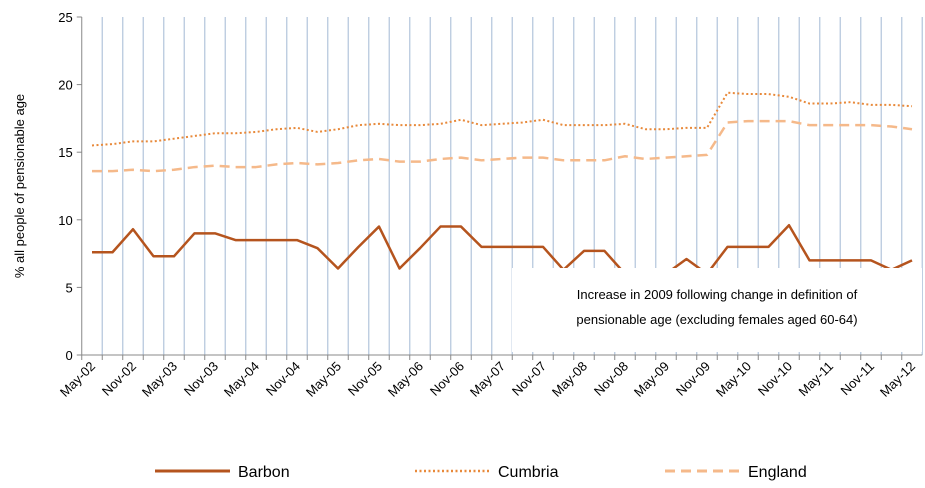 Image resolution: width=925 pixels, height=488 pixels. Describe the element at coordinates (733, 379) in the screenshot. I see `x-tick-label: May-10` at that location.